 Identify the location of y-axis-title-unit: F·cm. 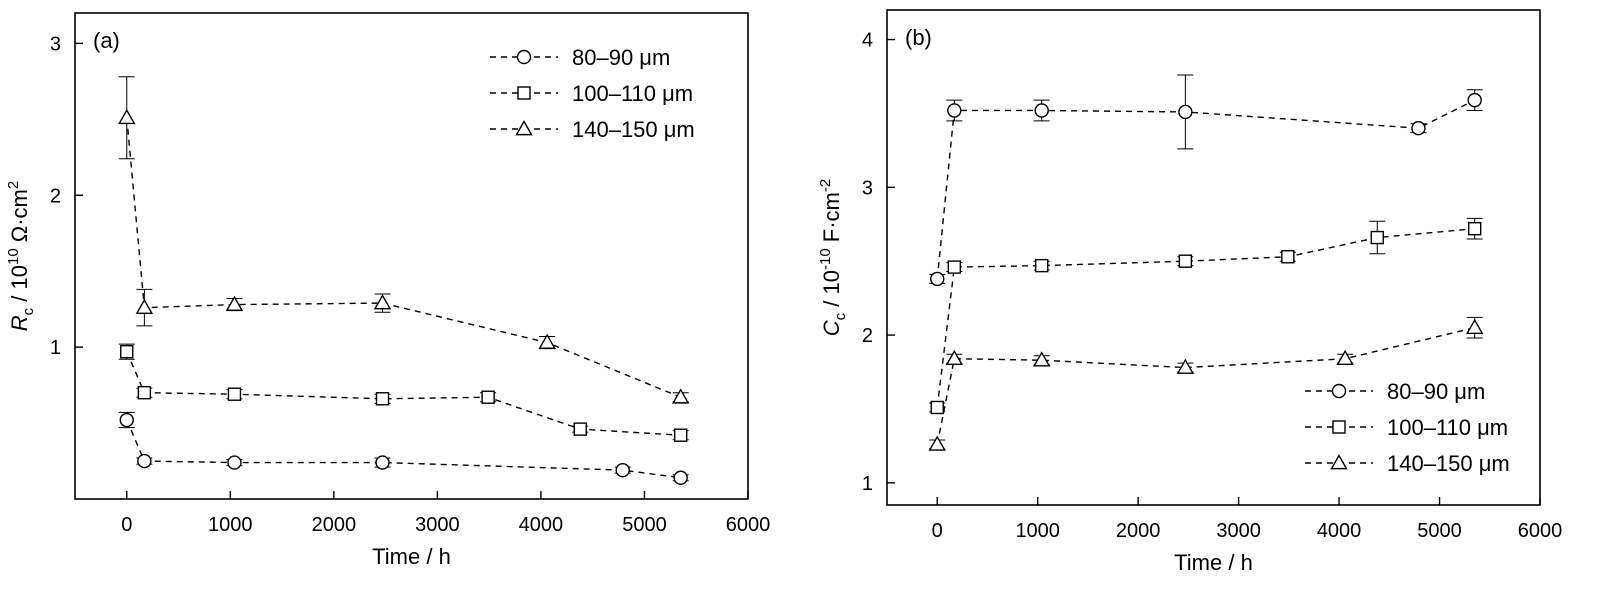
(831, 220).